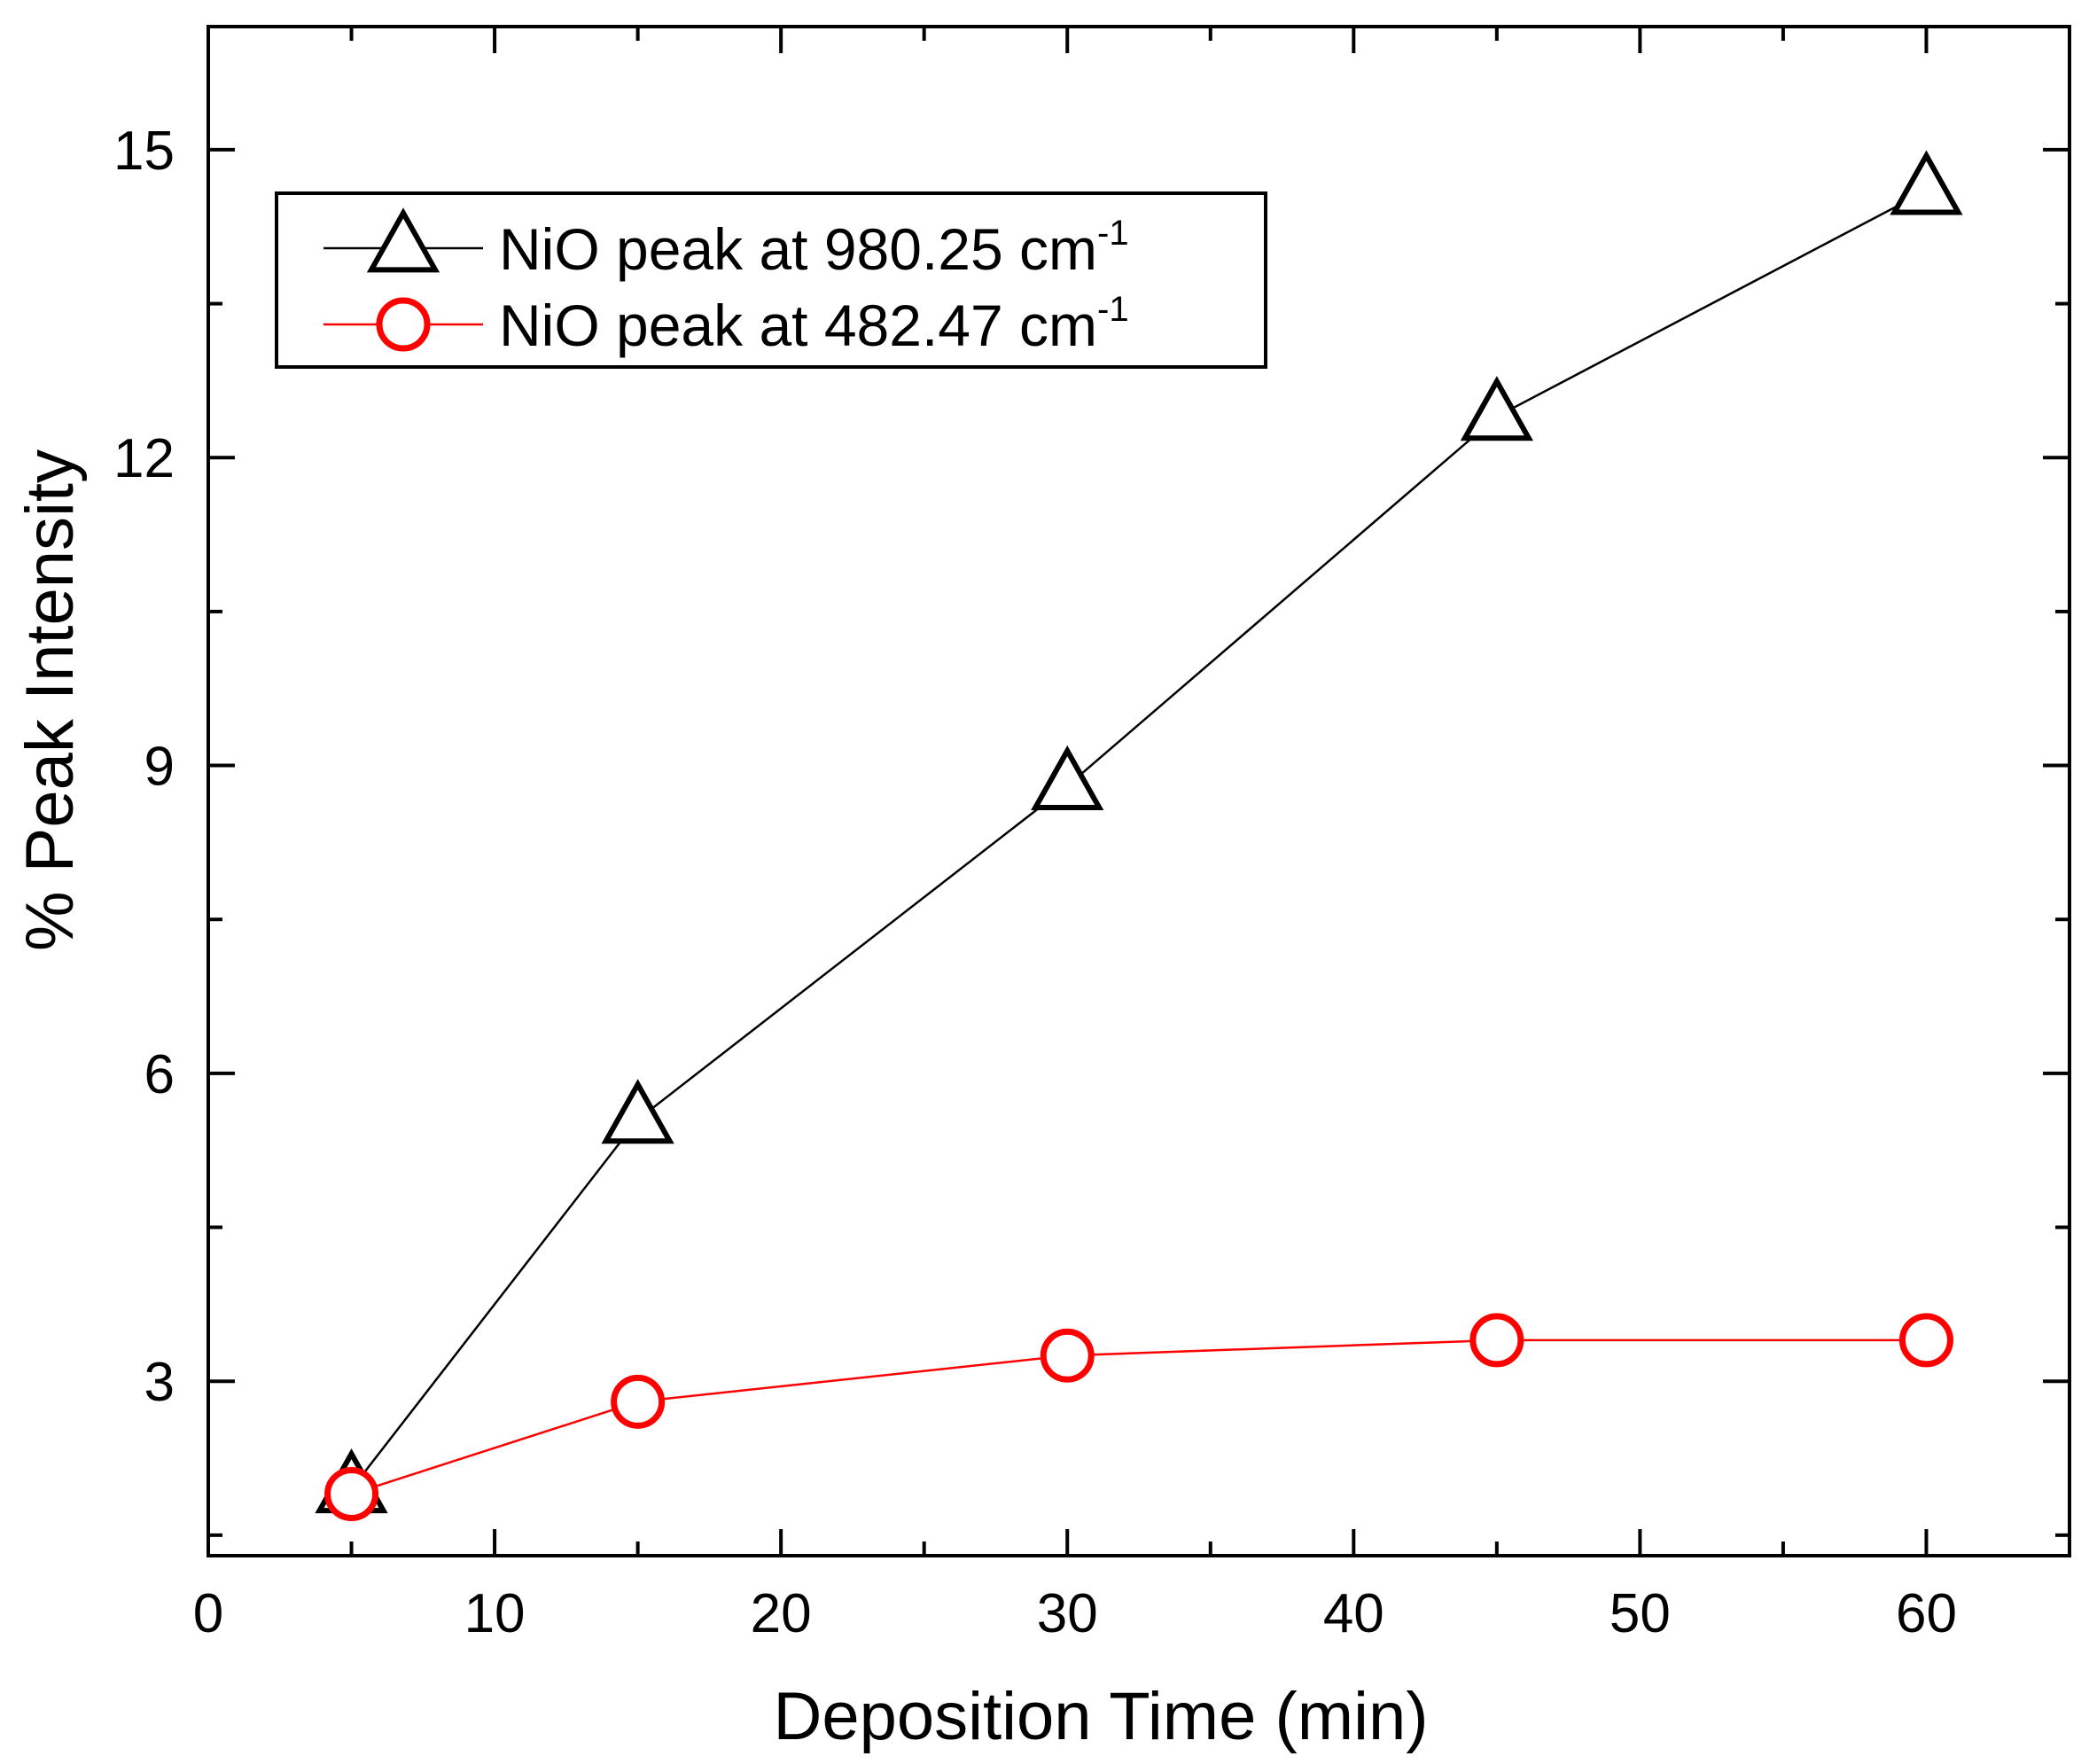 This screenshot has width=2089, height=1764. What do you see at coordinates (1926, 1613) in the screenshot?
I see `x-tick-label: 60` at bounding box center [1926, 1613].